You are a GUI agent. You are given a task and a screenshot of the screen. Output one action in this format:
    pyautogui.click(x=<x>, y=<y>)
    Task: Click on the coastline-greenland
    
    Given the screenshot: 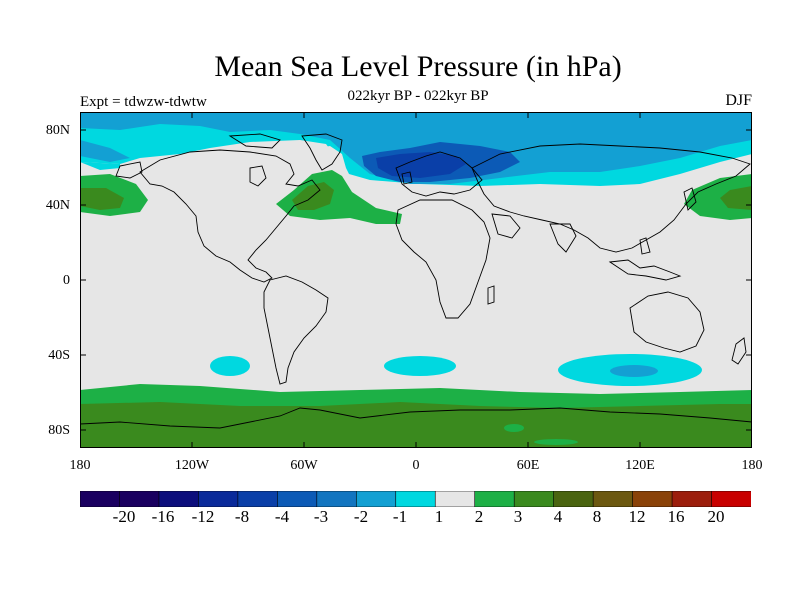 What is the action you would take?
    pyautogui.click(x=322, y=152)
    